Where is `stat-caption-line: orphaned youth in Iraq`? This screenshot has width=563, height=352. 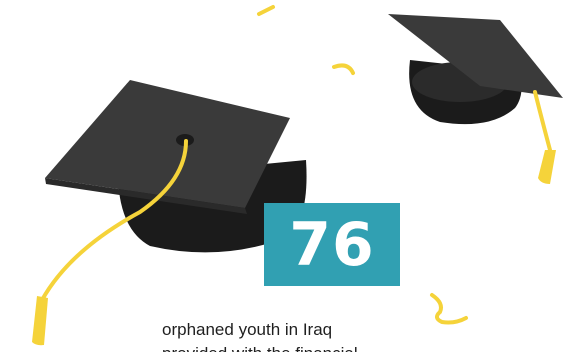 stat-caption-line: orphaned youth in Iraq is located at coordinates (247, 329).